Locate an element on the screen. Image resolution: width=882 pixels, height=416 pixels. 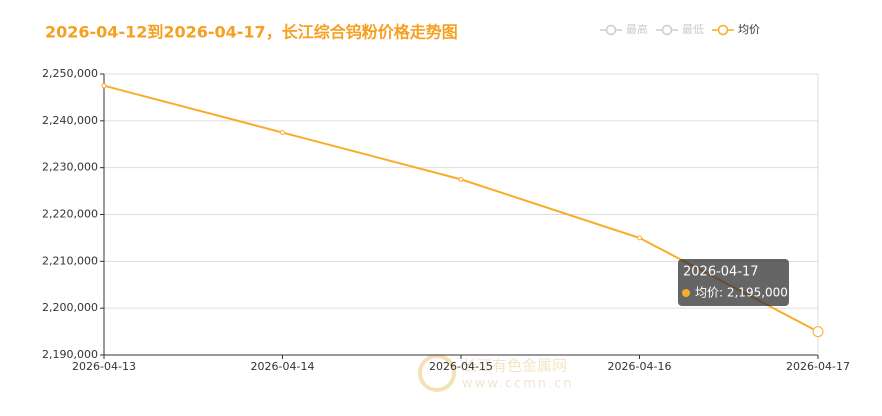
watermark-logo is located at coordinates (437, 373).